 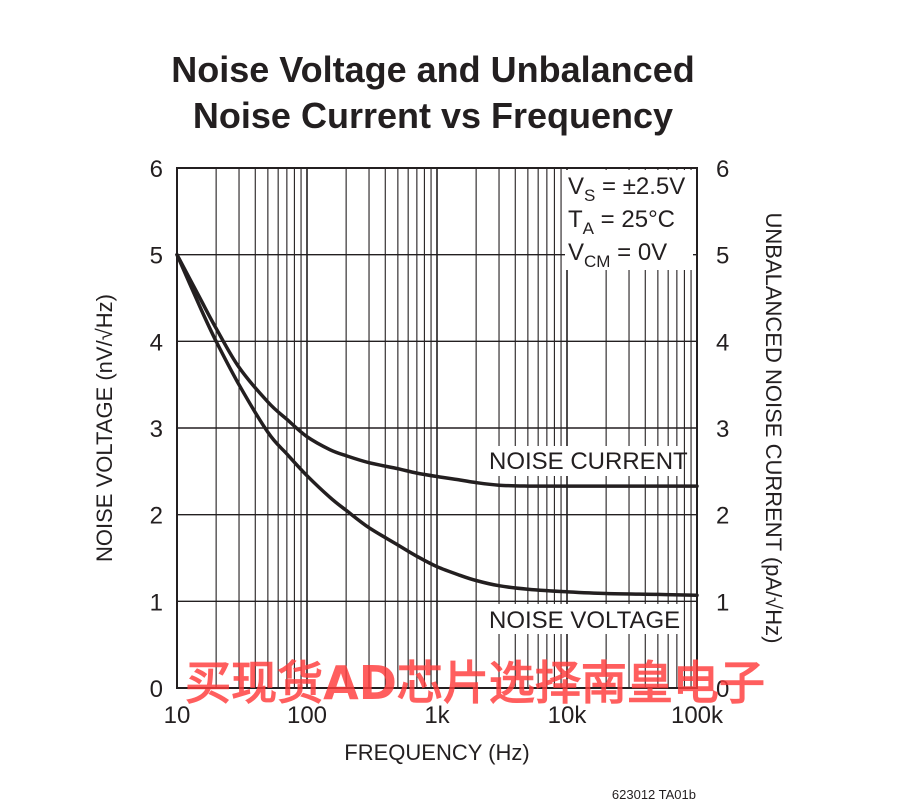 I want to click on noise-voltage-label-bg, so click(x=582, y=619).